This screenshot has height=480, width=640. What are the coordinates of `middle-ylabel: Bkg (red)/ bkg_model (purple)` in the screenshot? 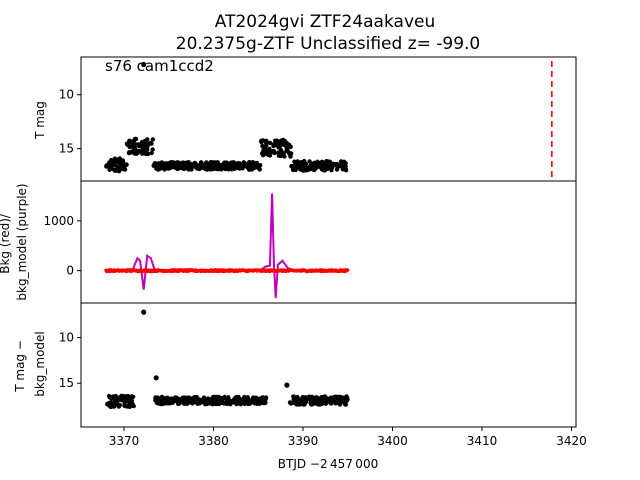 It's located at (14, 241).